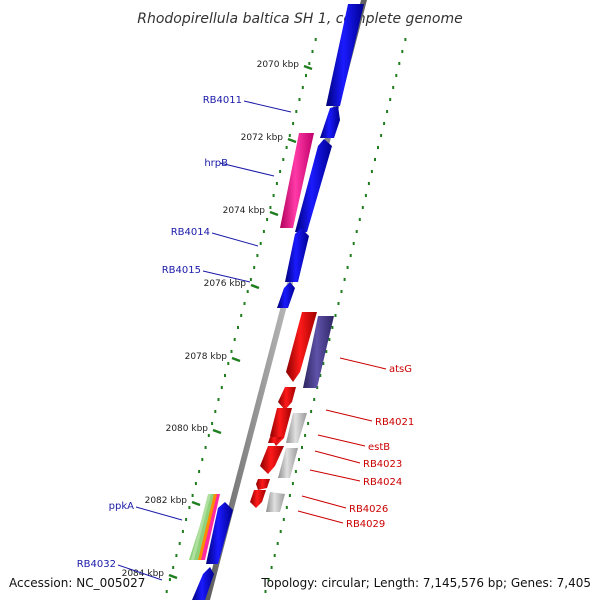 Image resolution: width=600 pixels, height=600 pixels. What do you see at coordinates (318, 352) in the screenshot?
I see `other-gene` at bounding box center [318, 352].